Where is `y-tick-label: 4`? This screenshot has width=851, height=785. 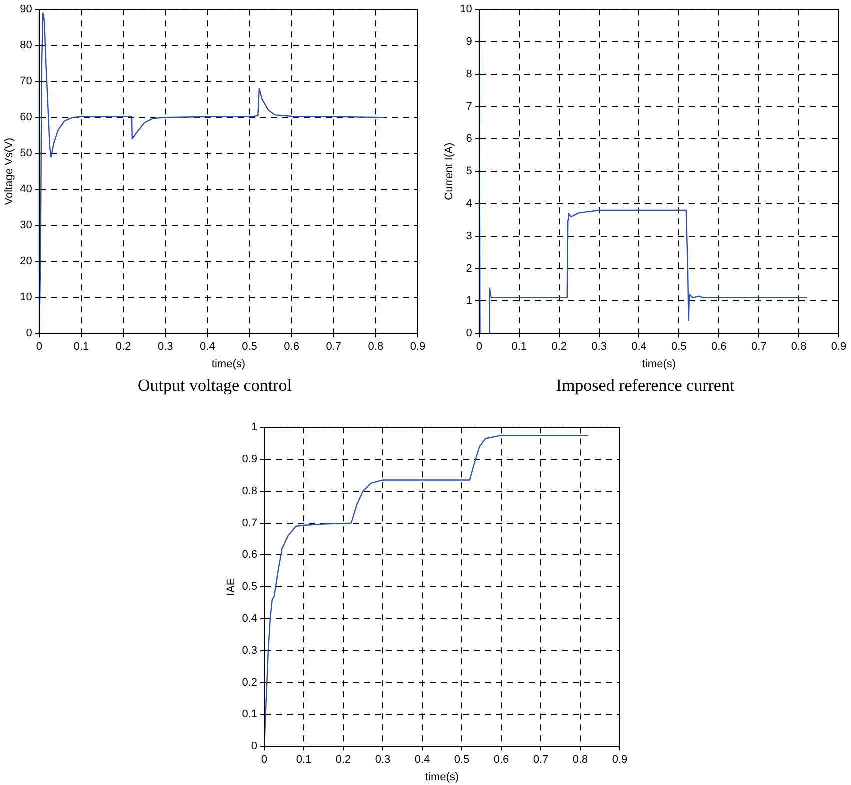 y-tick-label: 4 is located at coordinates (469, 204).